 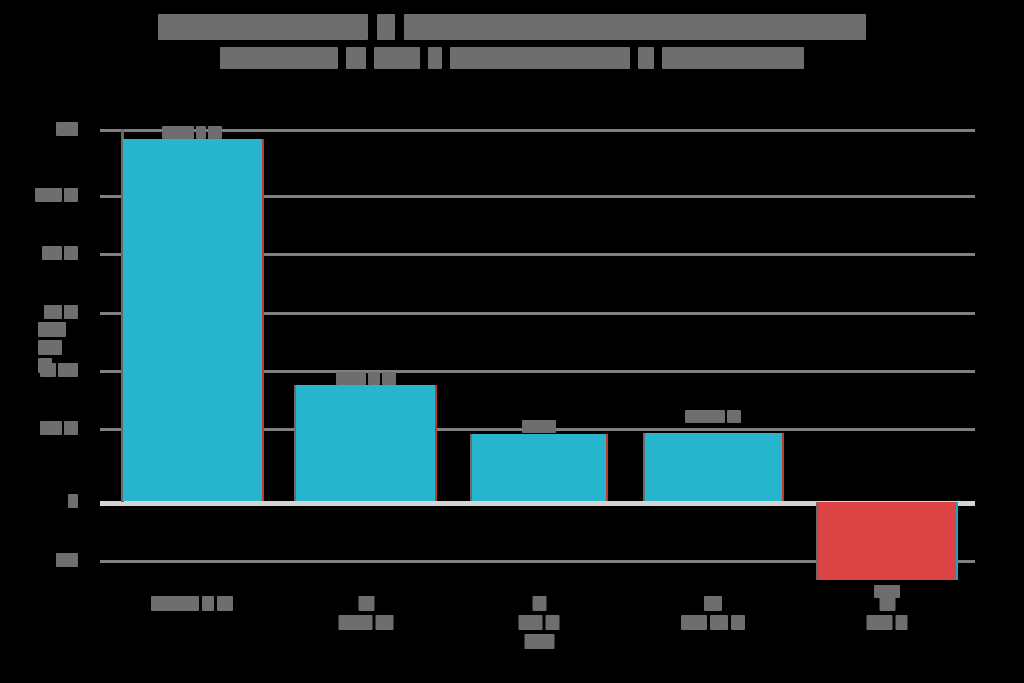 What do you see at coordinates (512, 636) in the screenshot?
I see `x-axis-tick-labels` at bounding box center [512, 636].